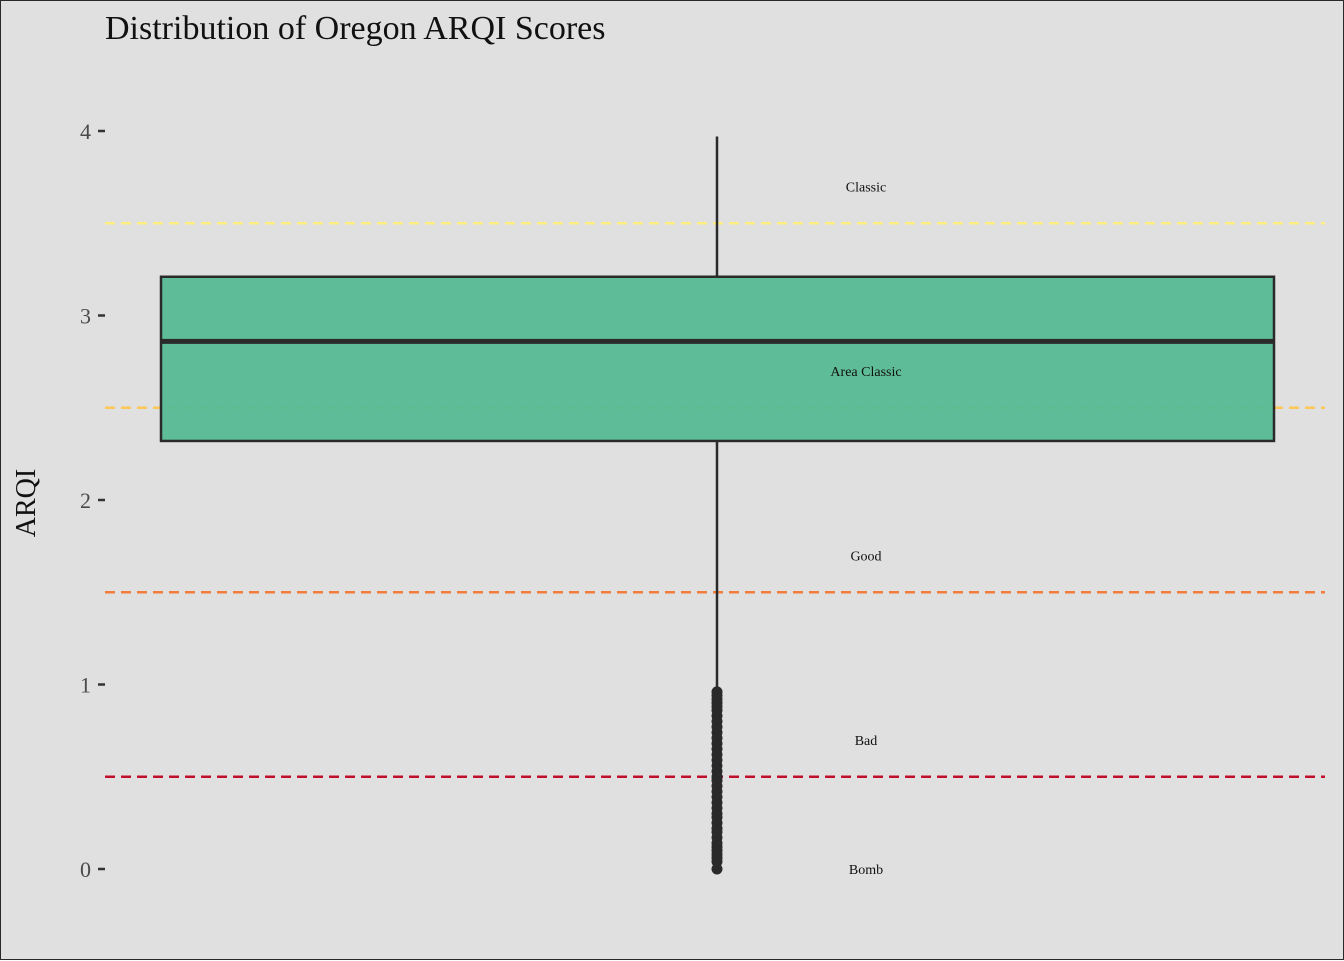 The height and width of the screenshot is (961, 1344). Describe the element at coordinates (85, 869) in the screenshot. I see `y-tick-label-0: 0` at that location.